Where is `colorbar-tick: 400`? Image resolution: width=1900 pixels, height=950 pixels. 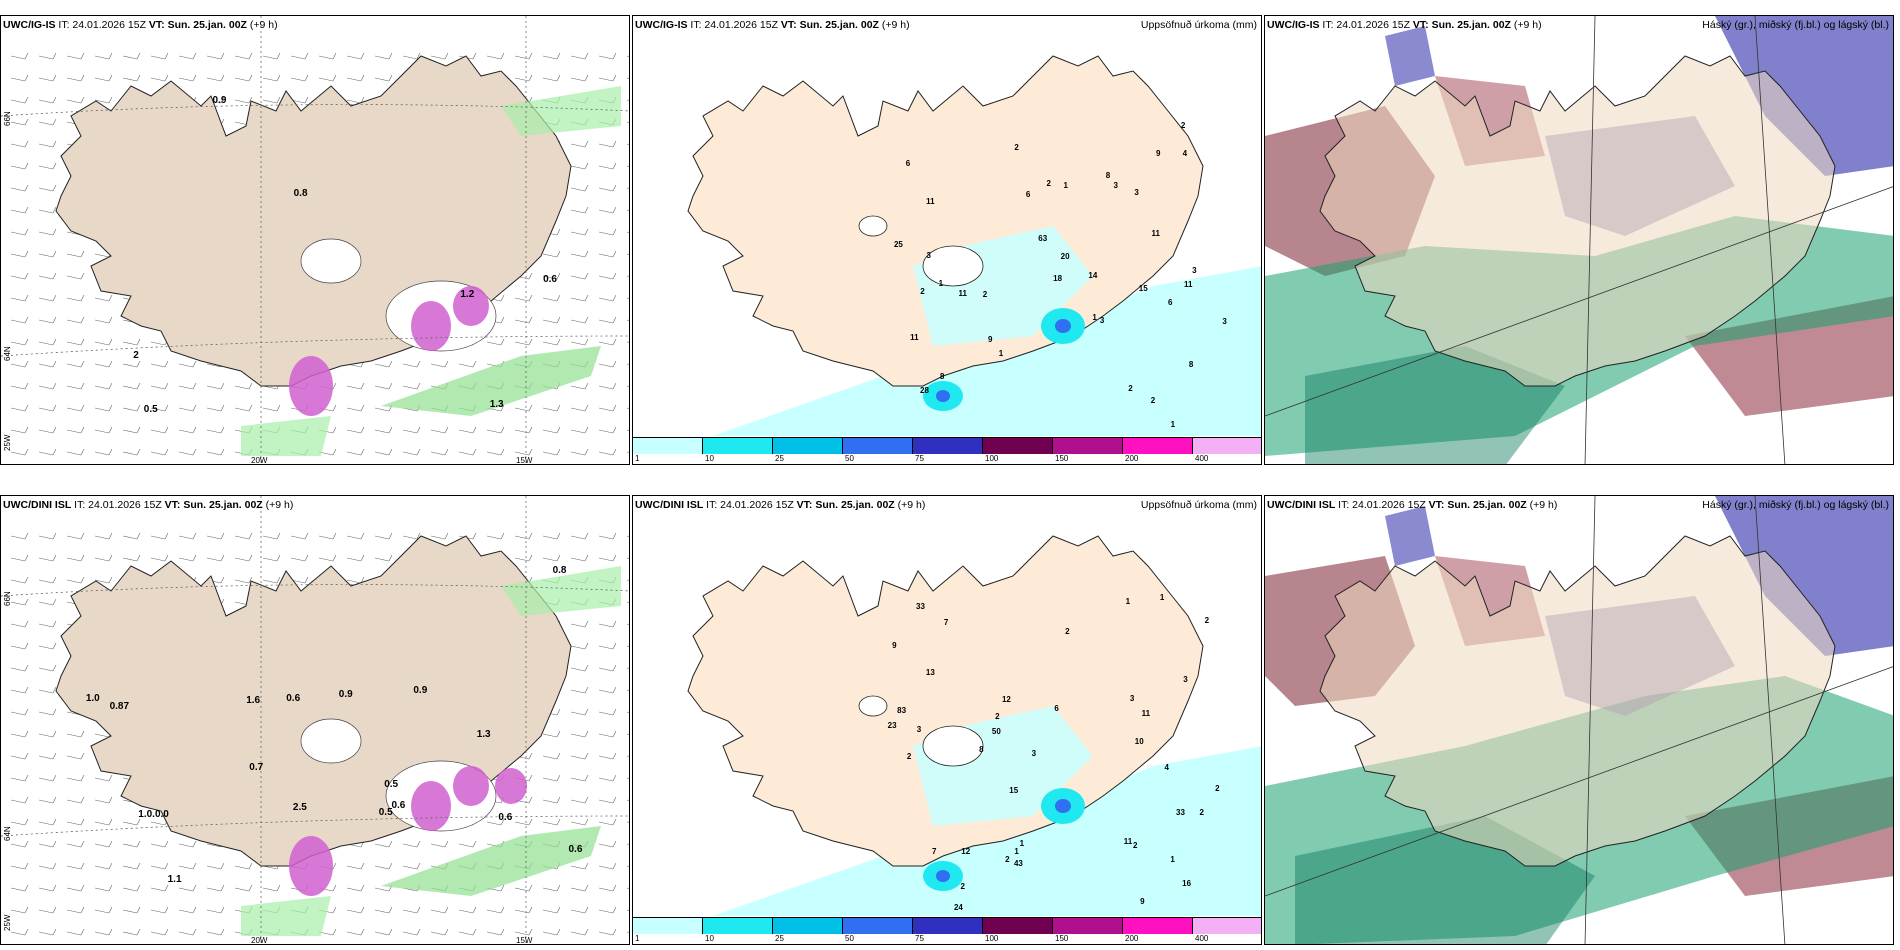
colorbar-tick: 400 is located at coordinates (1202, 938).